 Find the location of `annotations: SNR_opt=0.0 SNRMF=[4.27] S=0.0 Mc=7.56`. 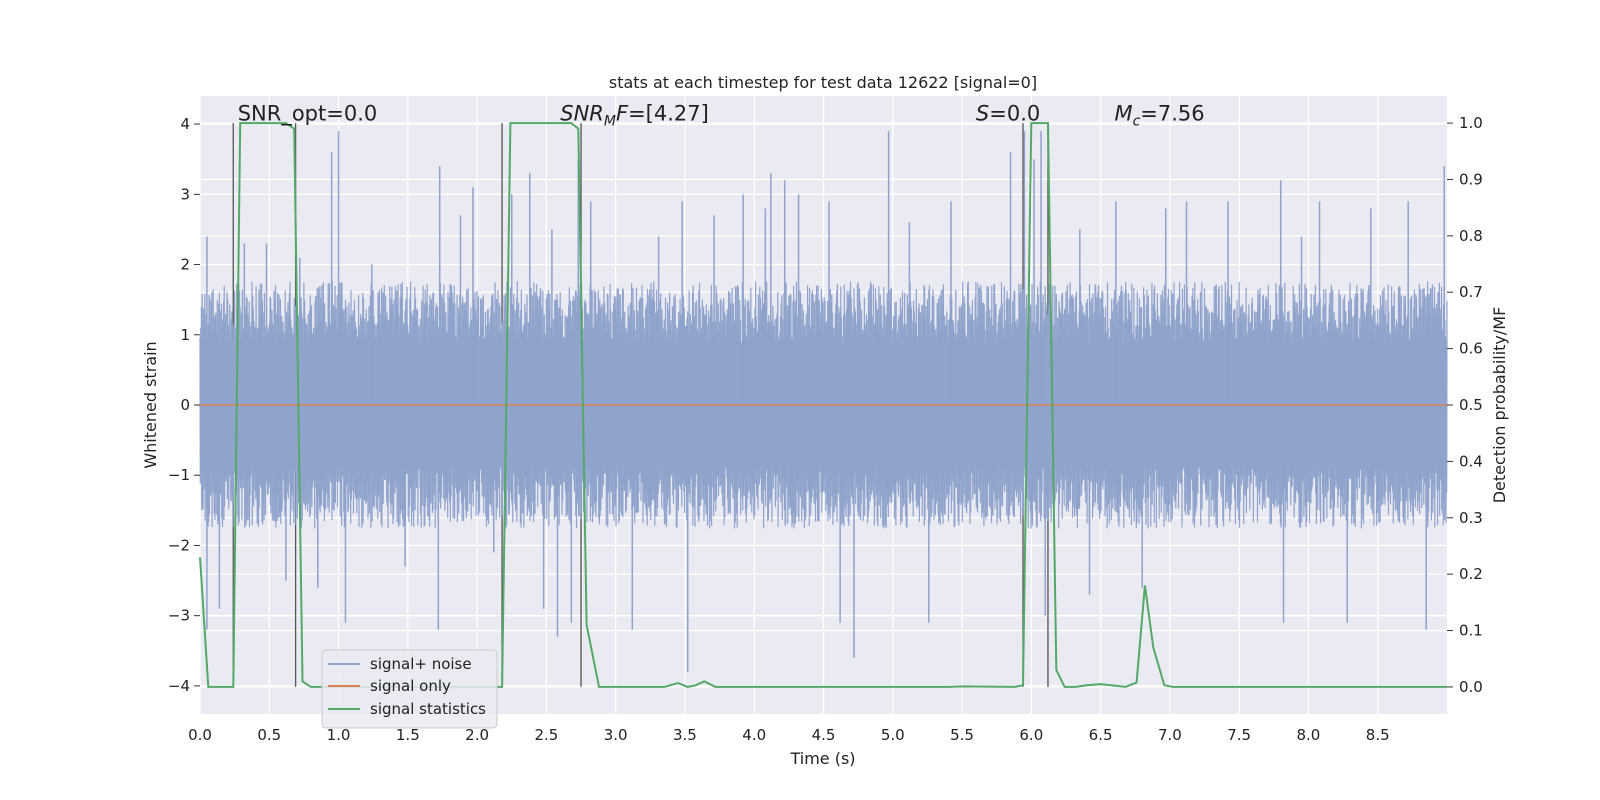

annotations: SNR_opt=0.0 SNRMF=[4.27] S=0.0 Mc=7.56 is located at coordinates (721, 116).